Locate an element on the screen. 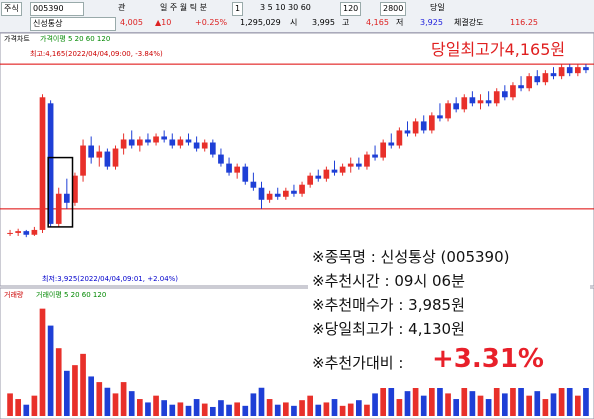 The height and width of the screenshot is (419, 594). strength-label: 체결강도 is located at coordinates (469, 22).